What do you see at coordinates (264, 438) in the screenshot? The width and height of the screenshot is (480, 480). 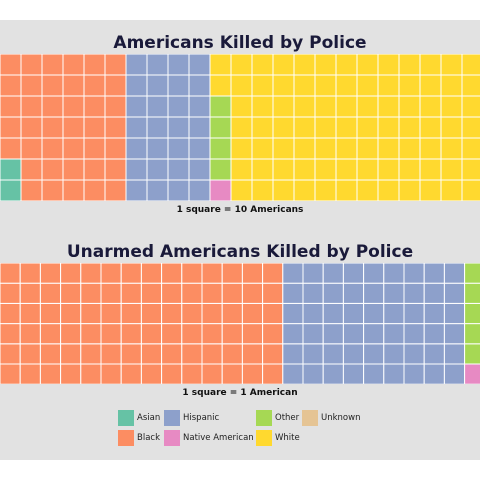 I see `legend-swatch-white` at bounding box center [264, 438].